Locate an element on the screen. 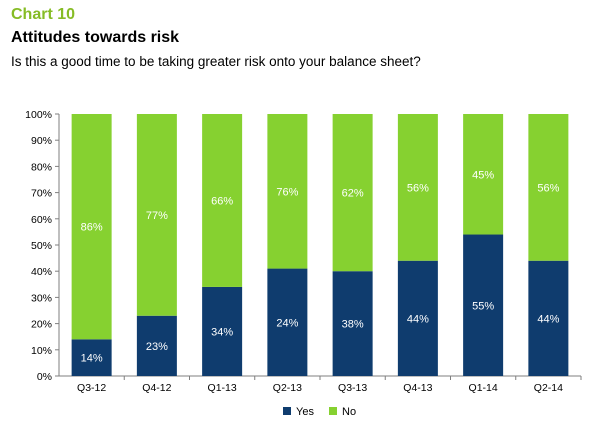 Image resolution: width=592 pixels, height=429 pixels. data-label-yes: 24% is located at coordinates (287, 323).